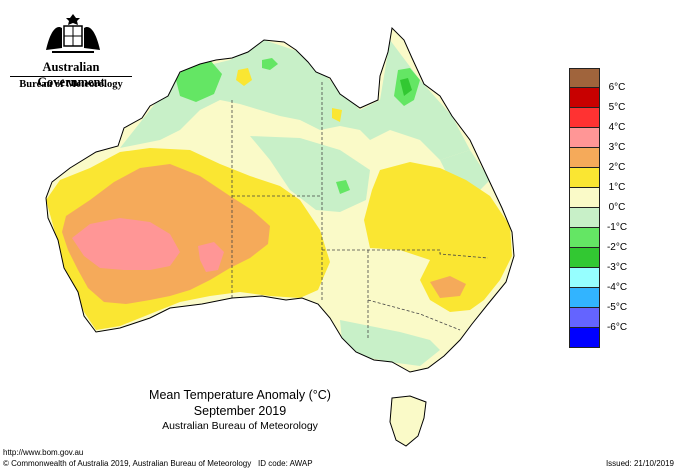 This screenshot has width=680, height=468. I want to click on legend-label: 4°C, so click(617, 127).